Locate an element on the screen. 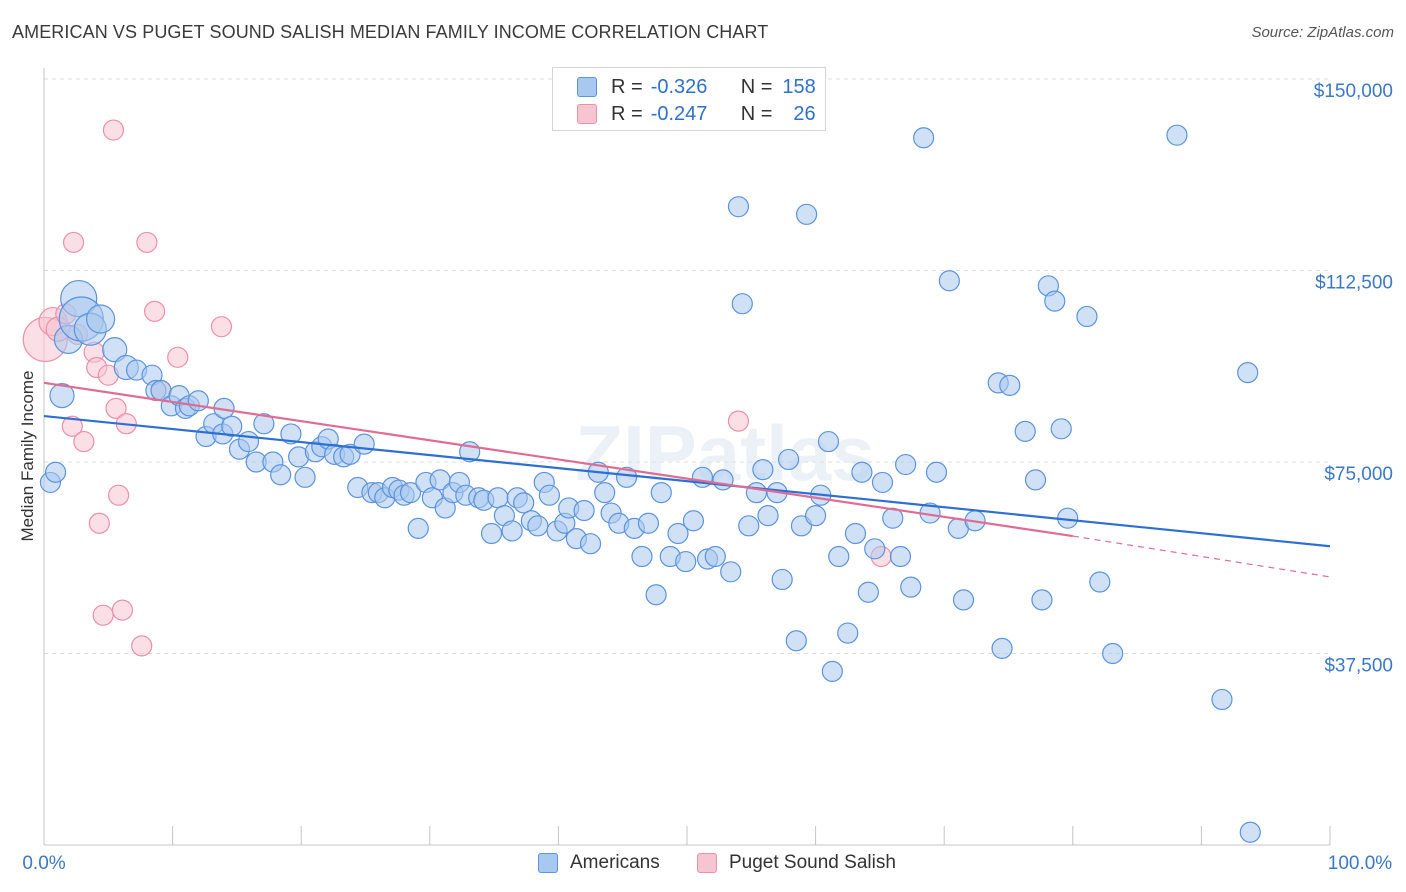 The height and width of the screenshot is (892, 1406). y-axis-title: Median Family Income is located at coordinates (27, 455).